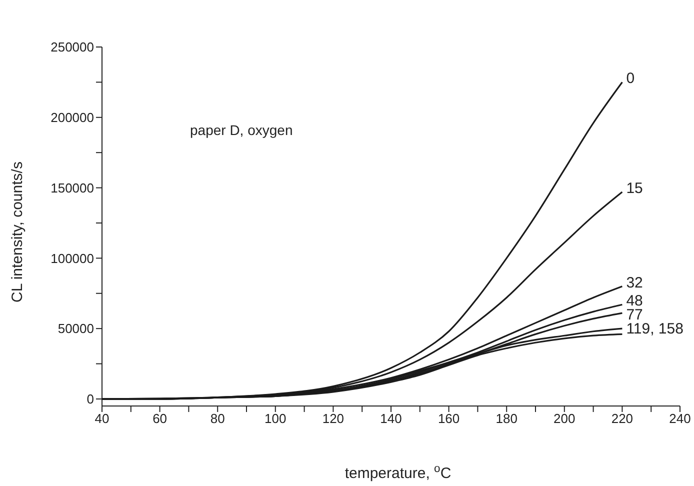  I want to click on y-tick-label: 0, so click(90, 399).